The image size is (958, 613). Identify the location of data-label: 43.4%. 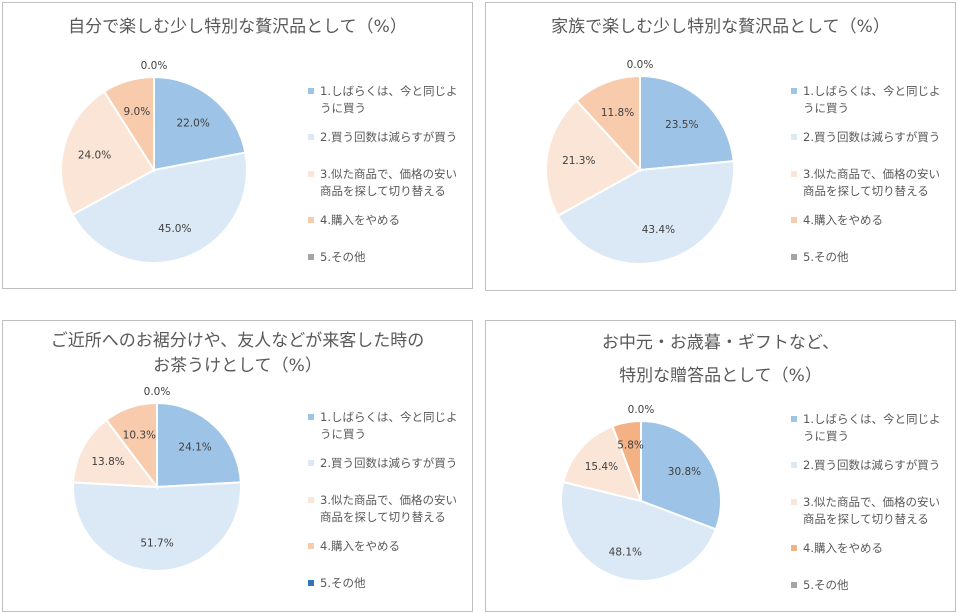
(658, 230).